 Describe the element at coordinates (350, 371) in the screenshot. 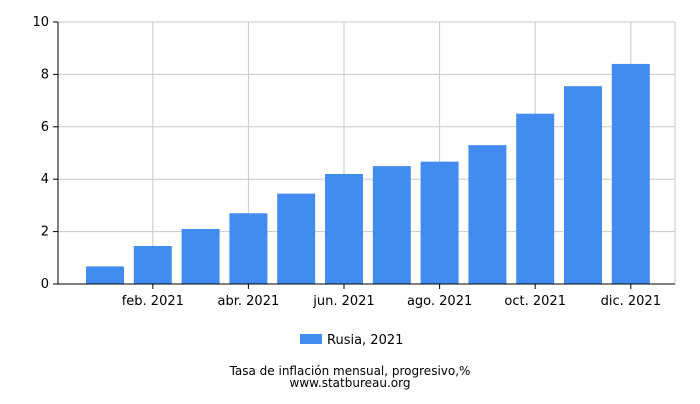

I see `chart-caption: Tasa de inflación mensual, progresivo,%` at that location.